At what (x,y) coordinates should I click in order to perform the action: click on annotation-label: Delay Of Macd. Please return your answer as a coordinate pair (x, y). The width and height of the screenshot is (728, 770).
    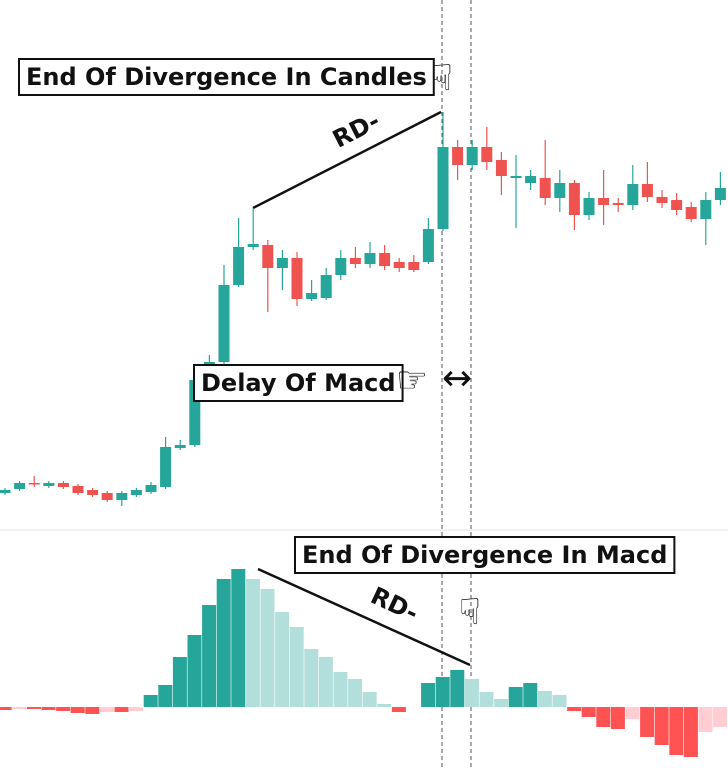
    Looking at the image, I should click on (298, 383).